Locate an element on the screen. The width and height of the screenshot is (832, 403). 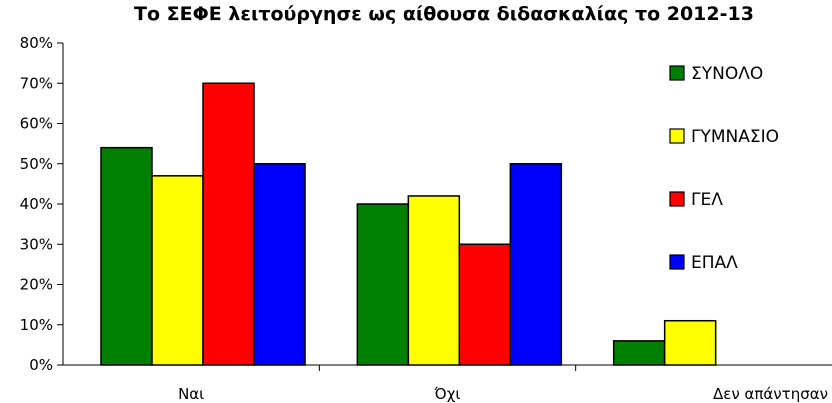
y-tick-label: 30% is located at coordinates (36, 244).